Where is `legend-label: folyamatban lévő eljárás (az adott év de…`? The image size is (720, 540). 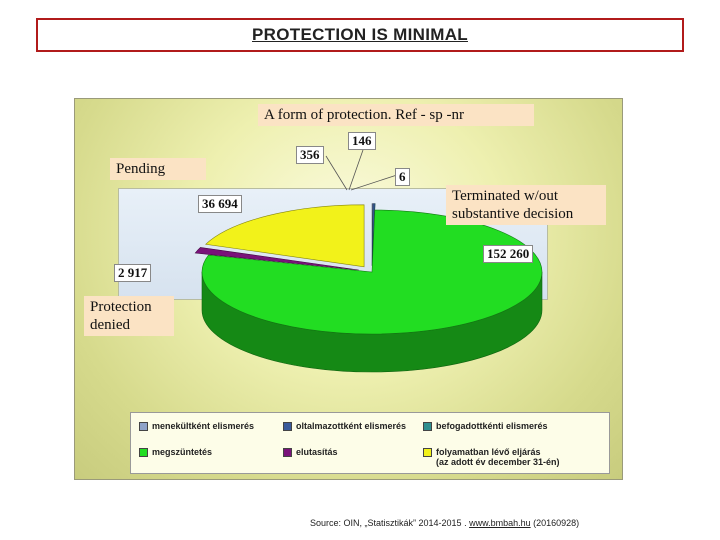
legend-label: folyamatban lévő eljárás (az adott év de… is located at coordinates (498, 457).